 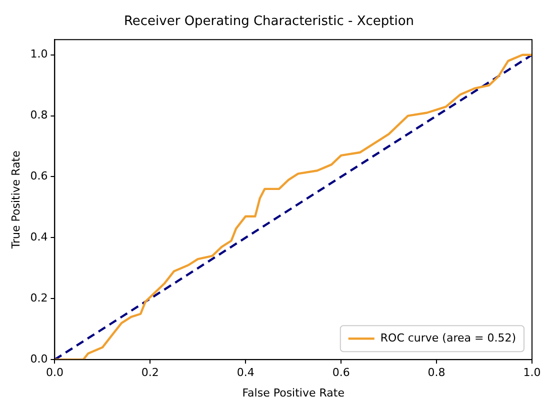 What do you see at coordinates (437, 373) in the screenshot?
I see `x-tick-label: 0.8` at bounding box center [437, 373].